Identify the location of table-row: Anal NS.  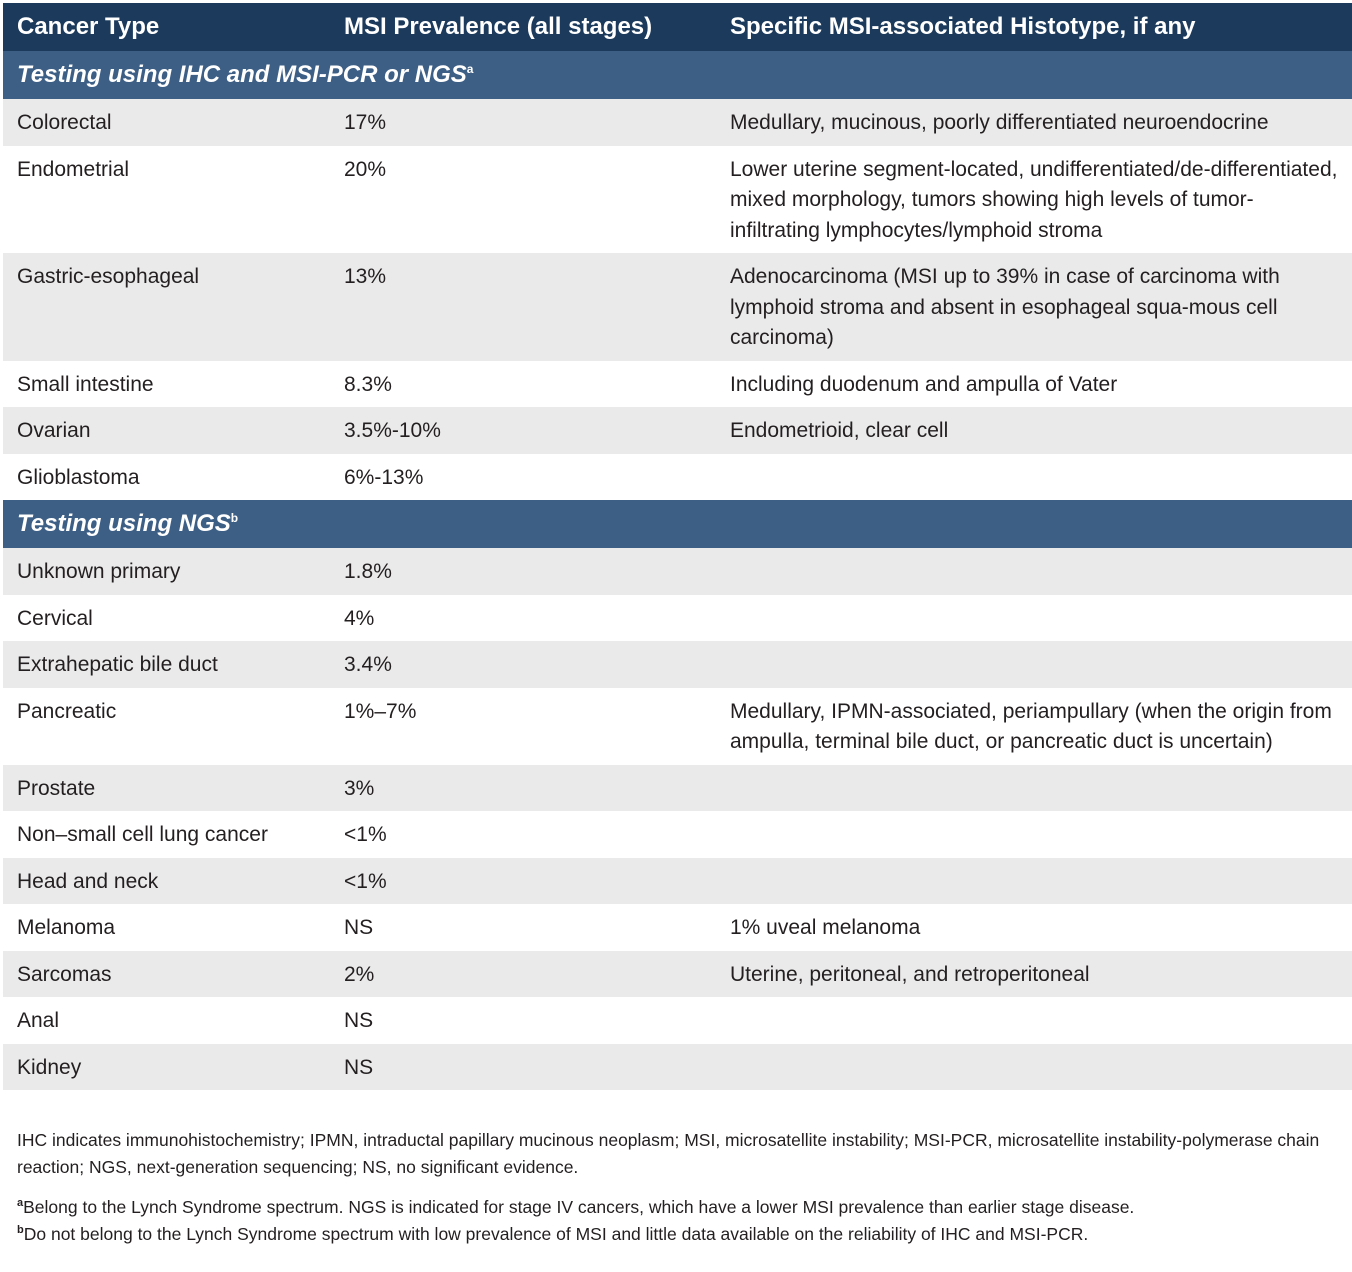
(677, 1020).